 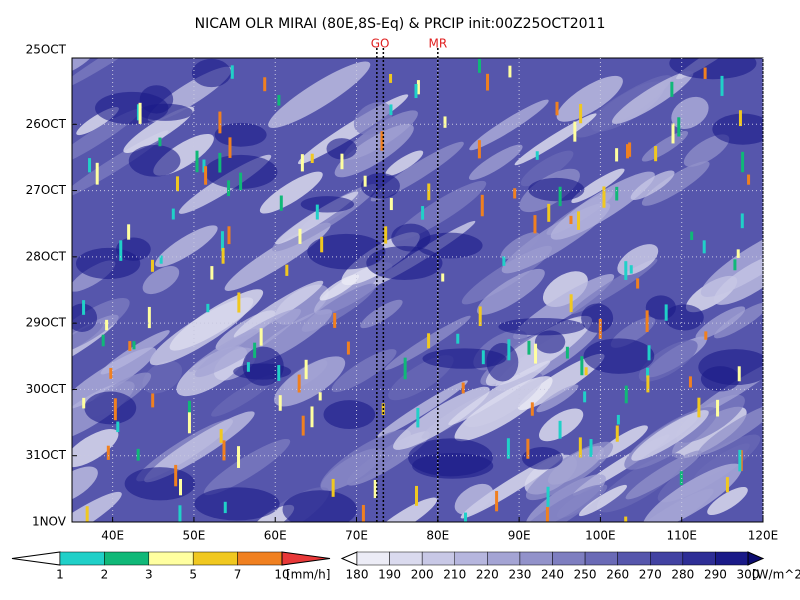 What do you see at coordinates (306, 558) in the screenshot?
I see `colorbar-high` at bounding box center [306, 558].